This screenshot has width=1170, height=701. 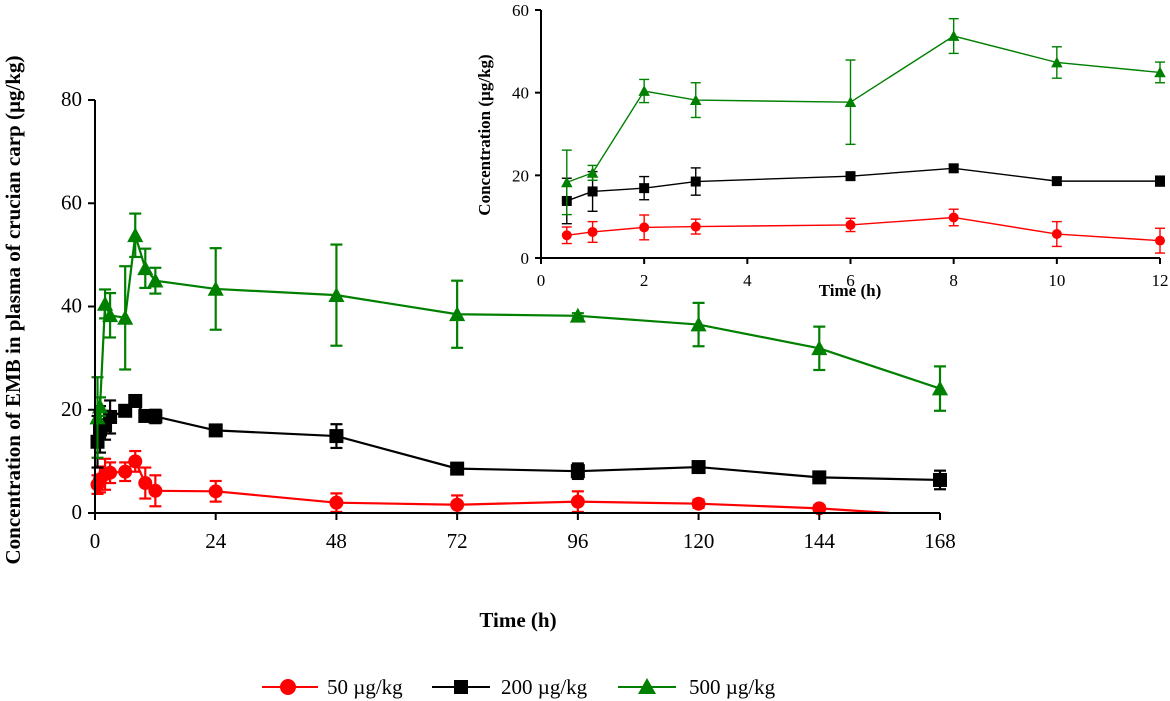 I want to click on inset-y-tick-label: 40, so click(x=520, y=93).